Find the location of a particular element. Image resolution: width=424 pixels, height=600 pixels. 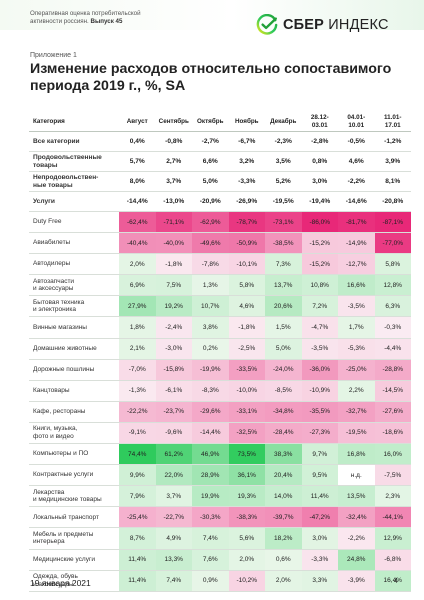

value-cell: -27,3% is located at coordinates (319, 433).